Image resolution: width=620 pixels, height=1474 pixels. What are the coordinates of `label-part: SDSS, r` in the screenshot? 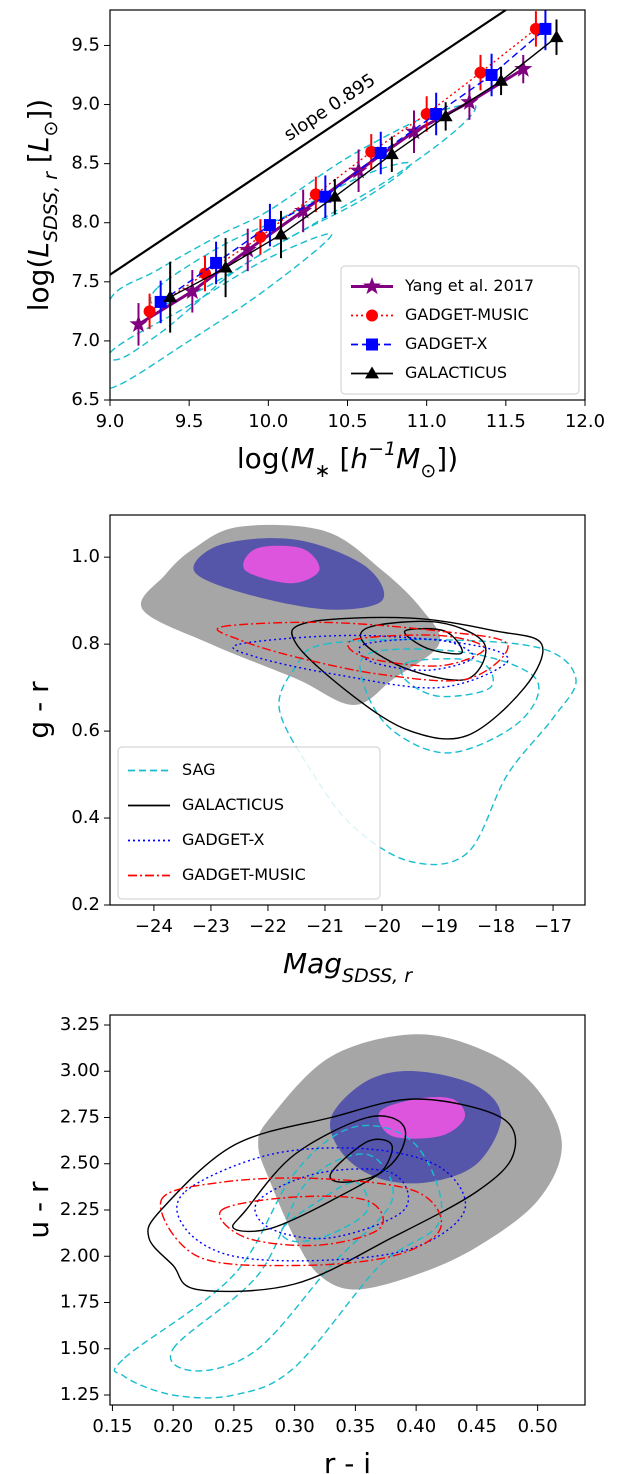 It's located at (51, 206).